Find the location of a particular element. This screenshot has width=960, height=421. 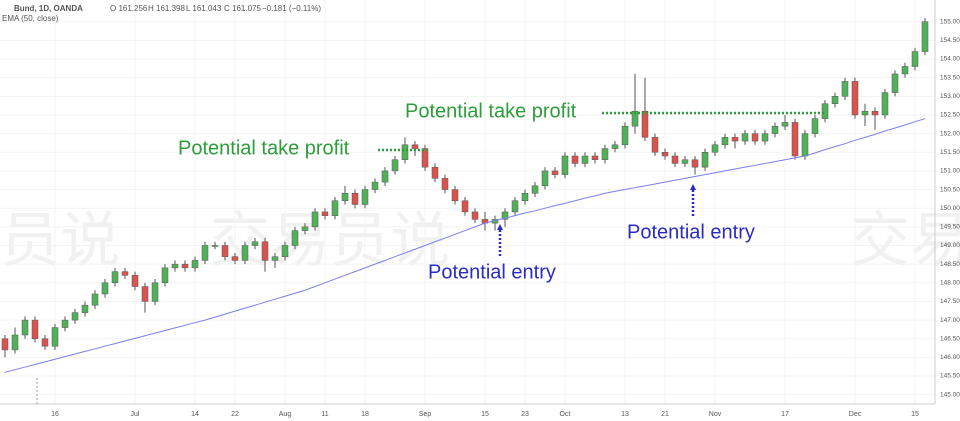

ohlc: C 161.075 is located at coordinates (242, 8).